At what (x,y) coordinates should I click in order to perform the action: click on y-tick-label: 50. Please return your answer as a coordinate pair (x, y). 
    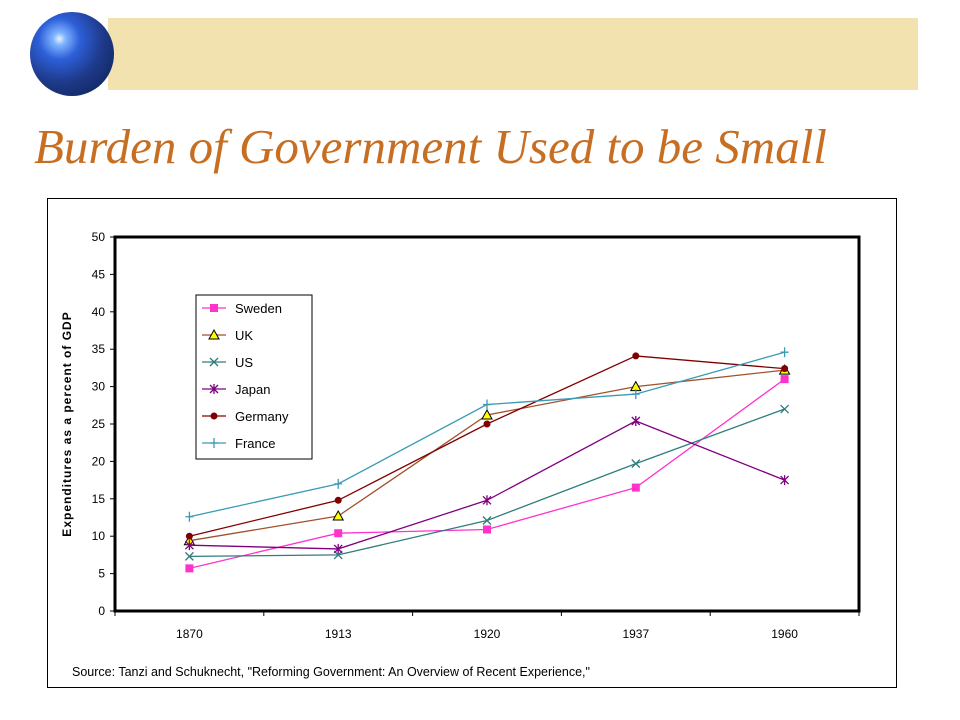
    Looking at the image, I should click on (99, 237).